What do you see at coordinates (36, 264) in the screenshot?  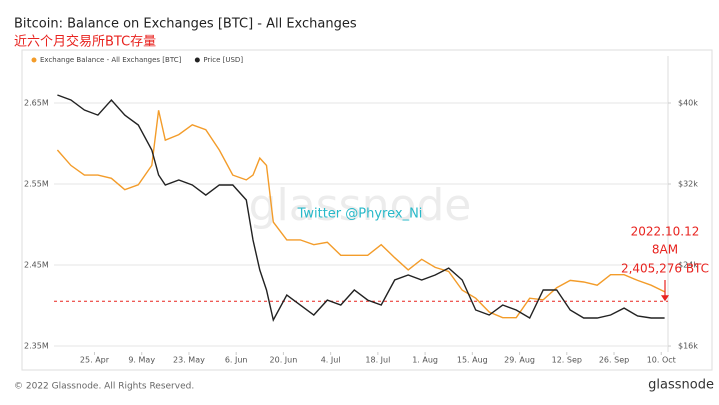 I see `y-tick-label: 2.45M` at bounding box center [36, 264].